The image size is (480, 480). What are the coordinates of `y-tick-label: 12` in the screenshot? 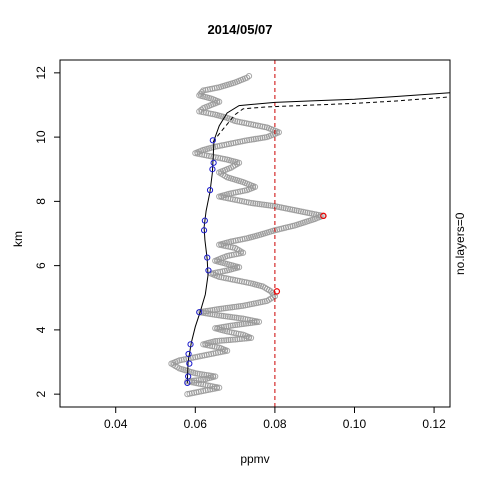 It's located at (41, 73).